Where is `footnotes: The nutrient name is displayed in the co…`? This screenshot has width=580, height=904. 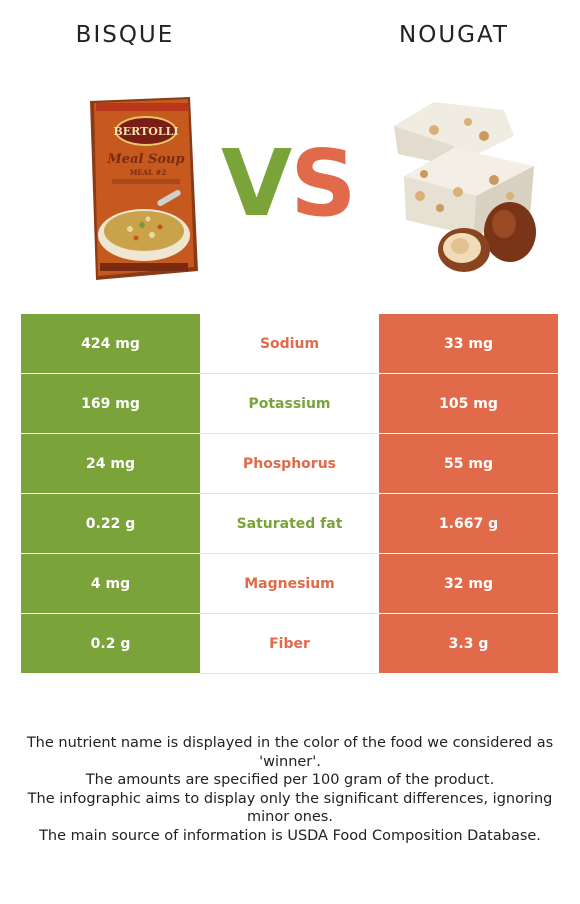
footnotes: The nutrient name is displayed in the co… is located at coordinates (290, 789).